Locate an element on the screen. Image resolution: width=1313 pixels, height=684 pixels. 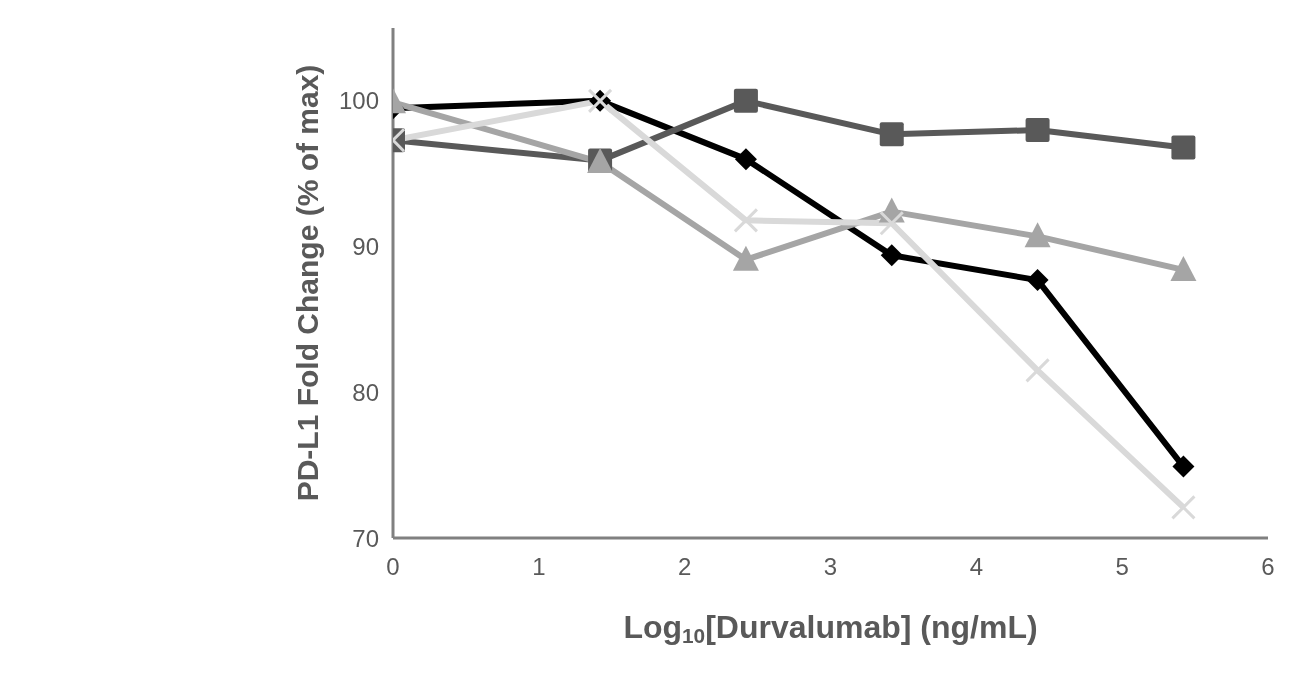
x-tick-label: 5 is located at coordinates (1122, 567).